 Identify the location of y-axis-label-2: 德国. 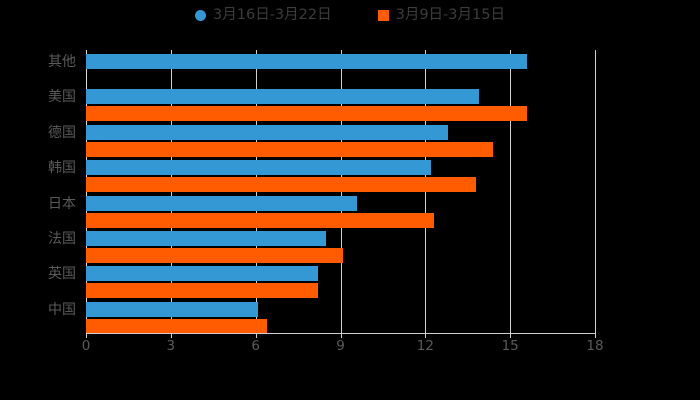
(62, 132).